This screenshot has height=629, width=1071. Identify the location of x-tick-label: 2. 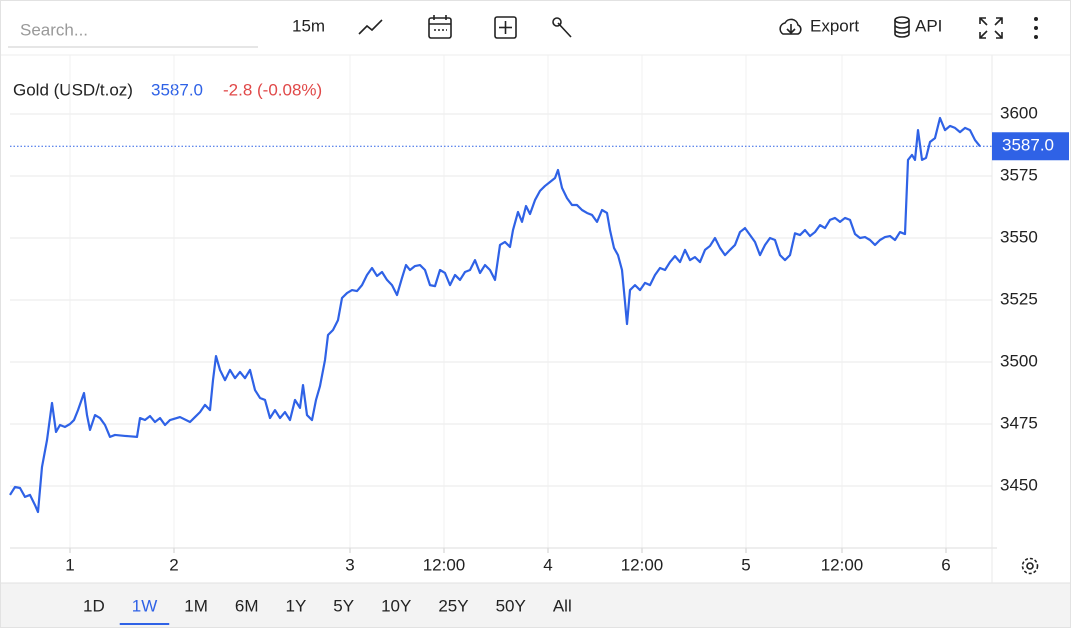
(173, 564).